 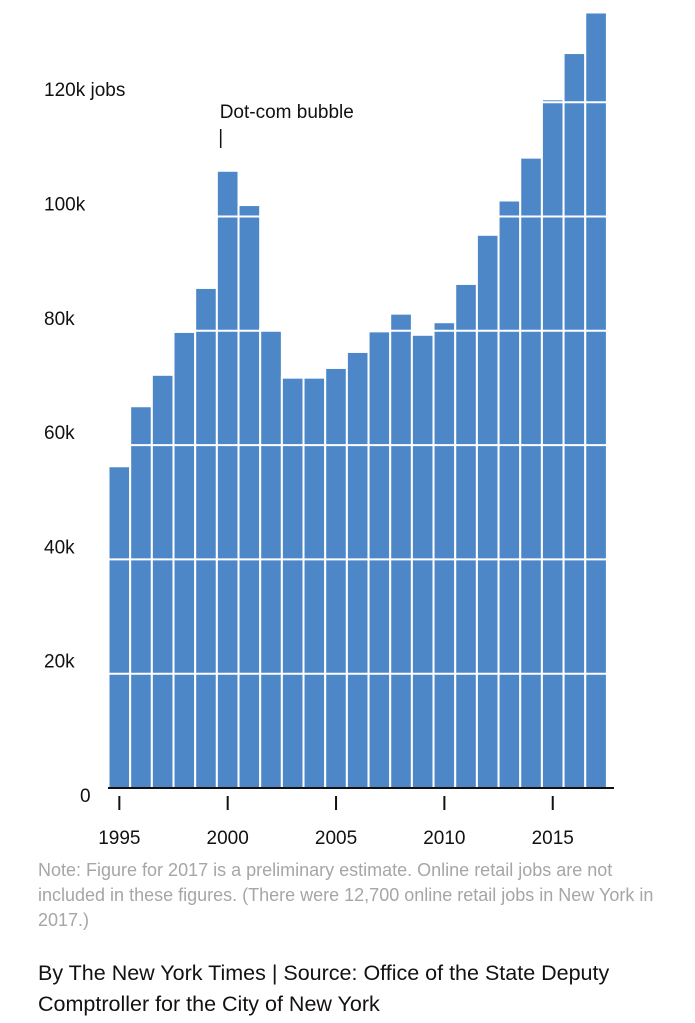 I want to click on bar-2004, so click(x=314, y=582).